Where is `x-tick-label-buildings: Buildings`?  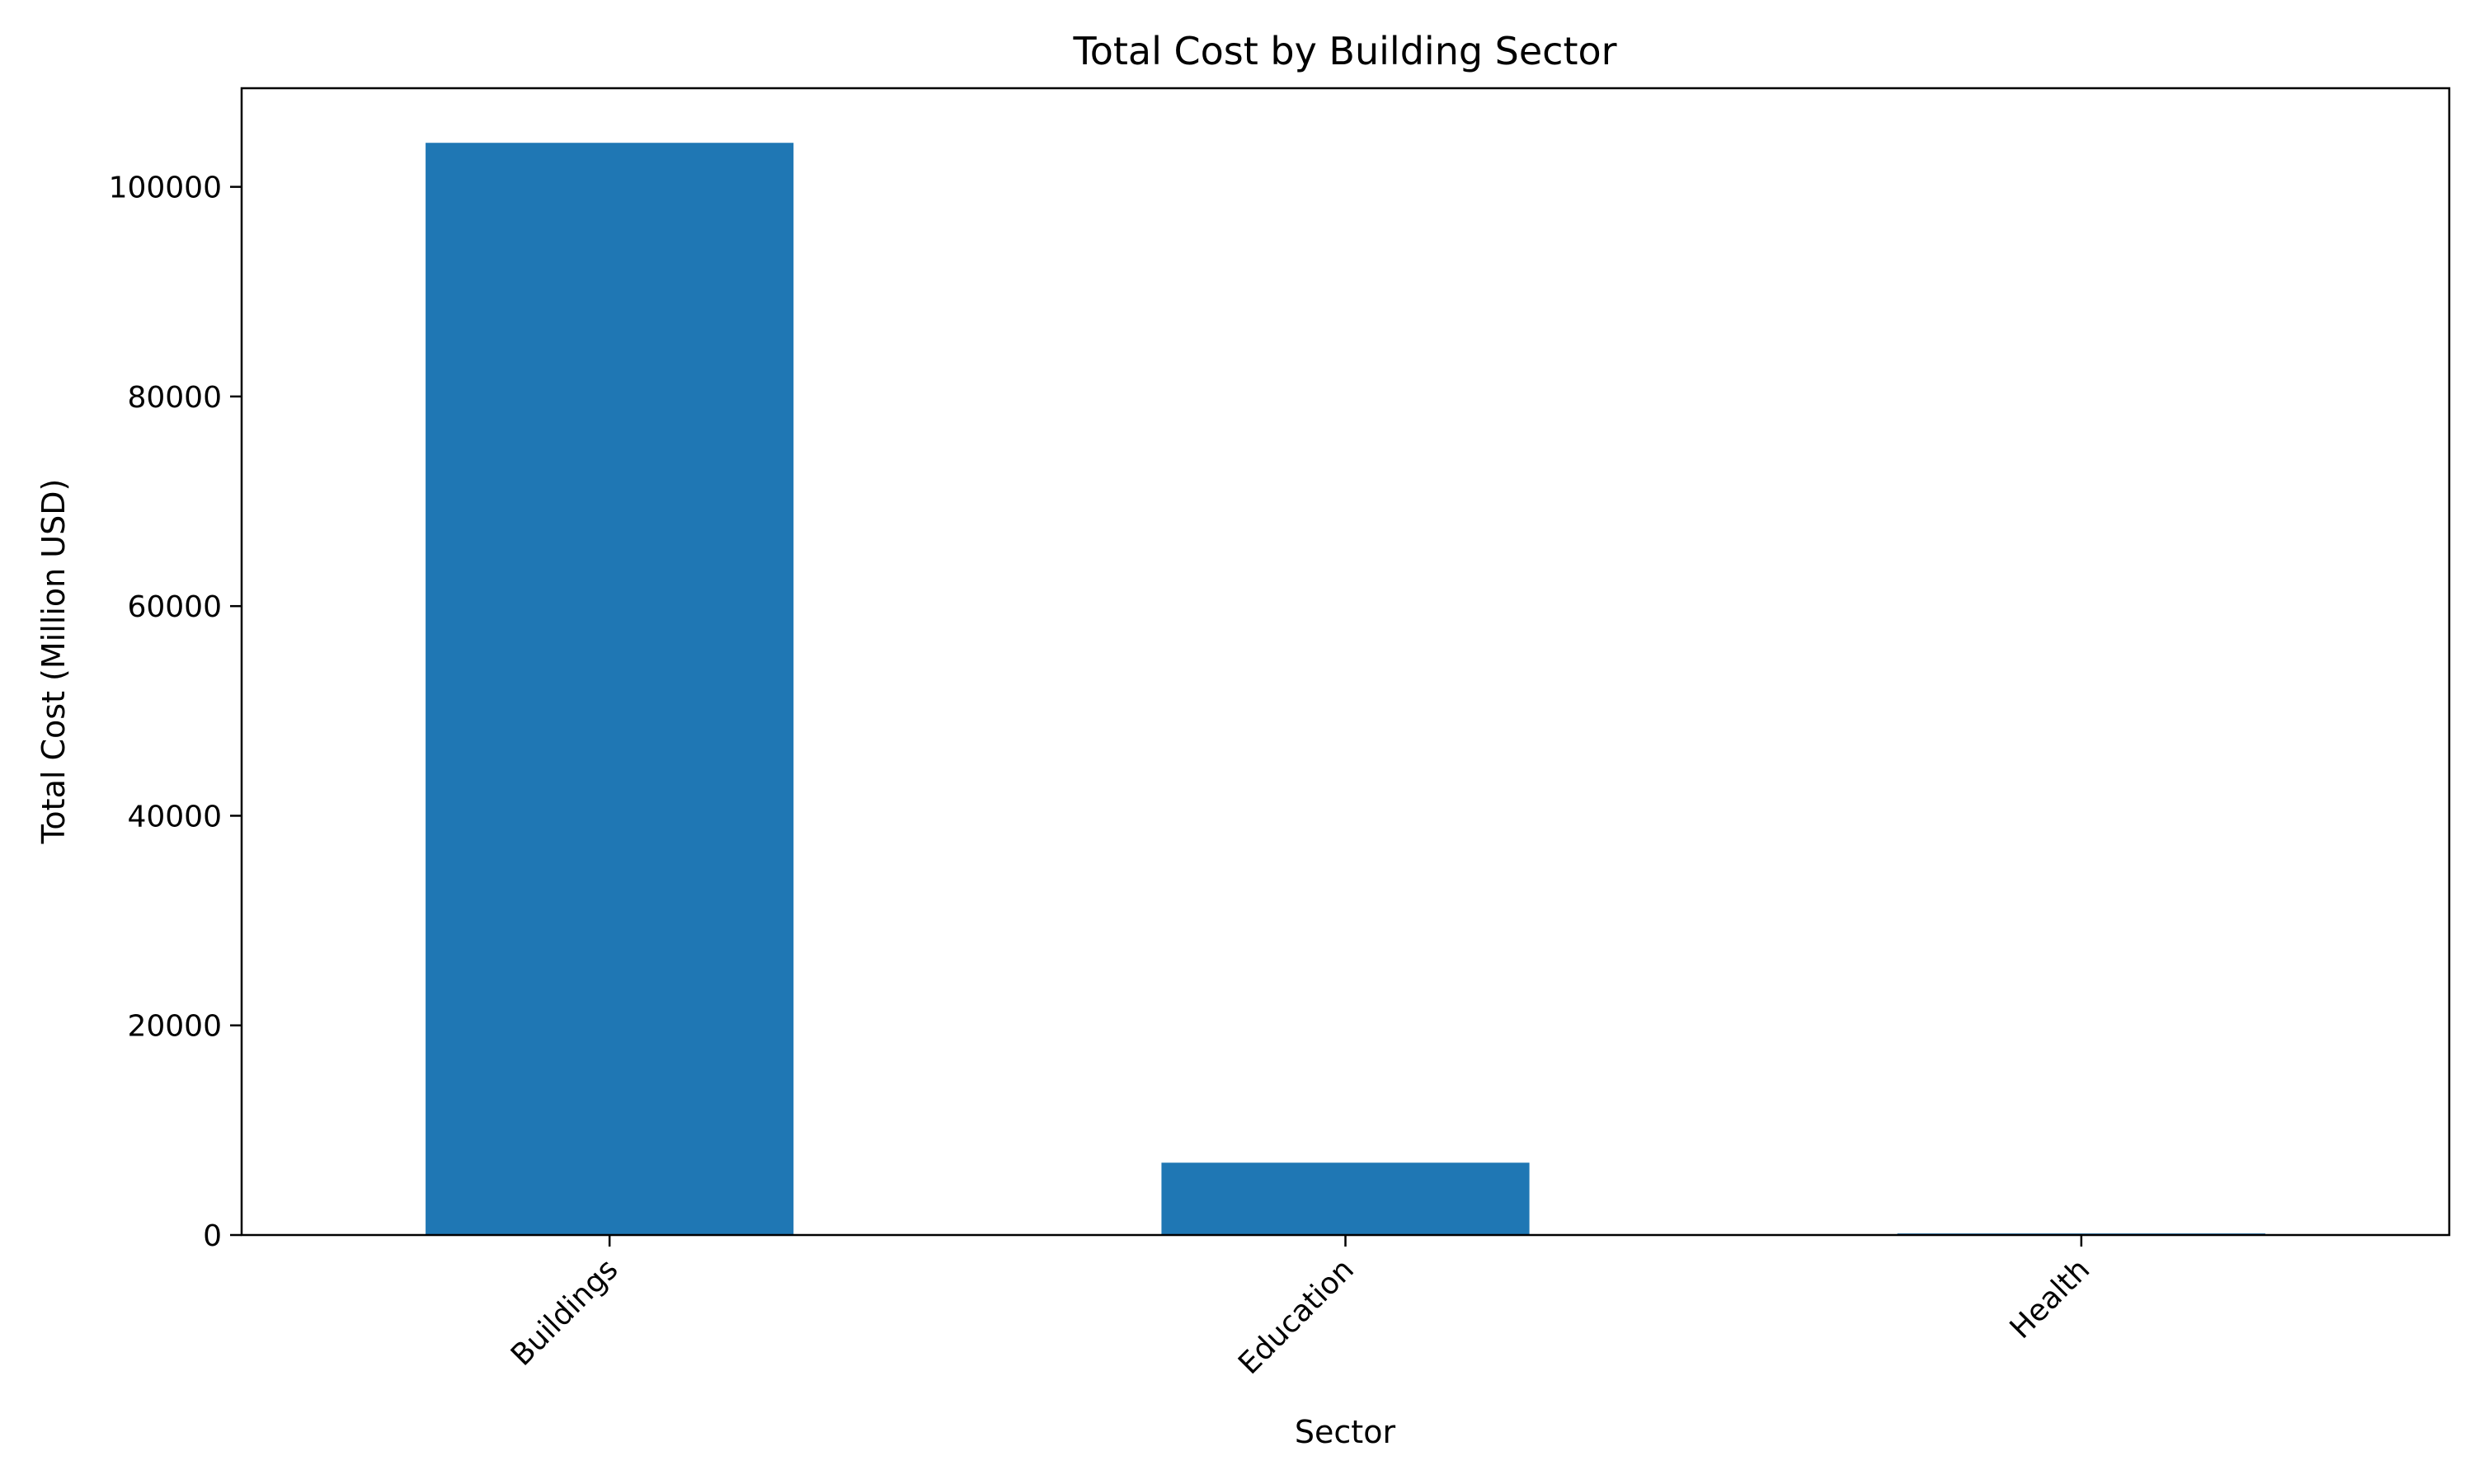 x-tick-label-buildings: Buildings is located at coordinates (565, 1312).